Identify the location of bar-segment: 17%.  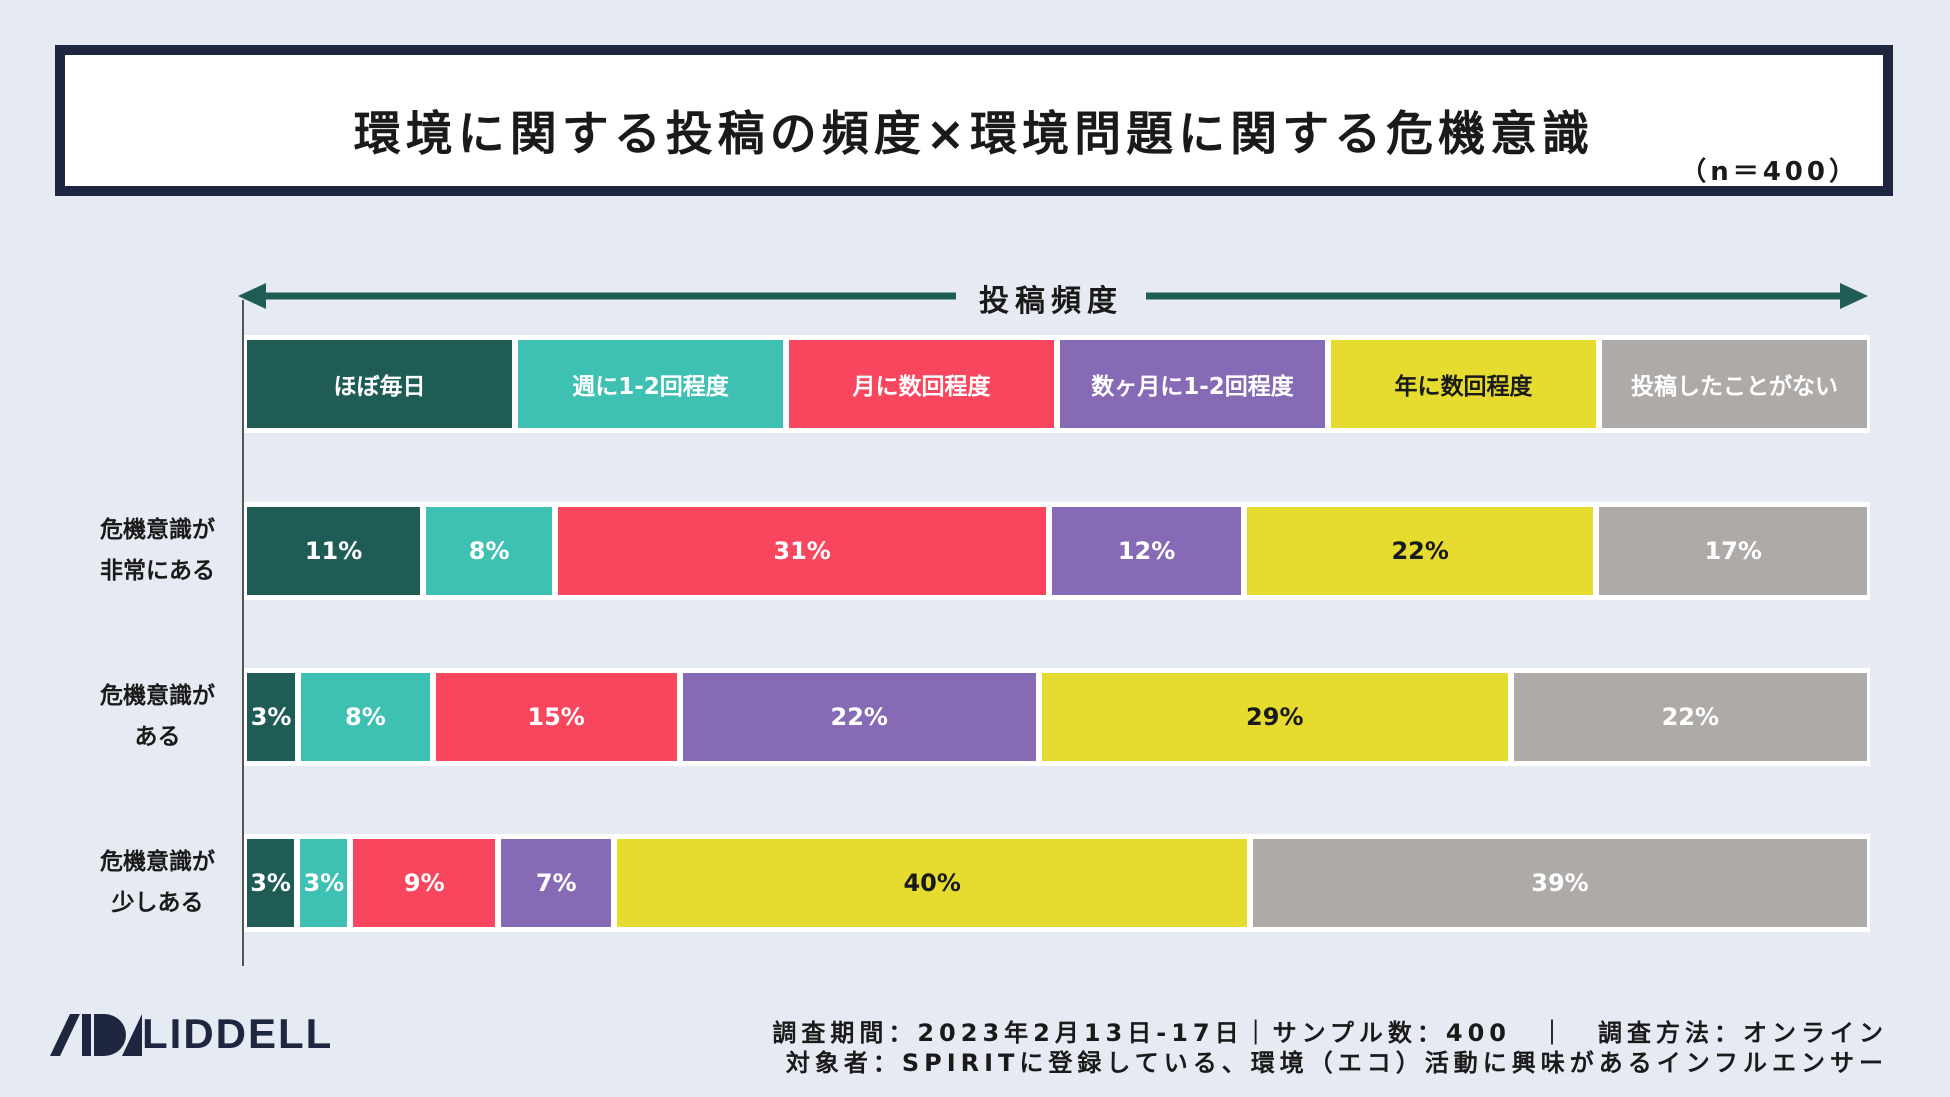
(1733, 551).